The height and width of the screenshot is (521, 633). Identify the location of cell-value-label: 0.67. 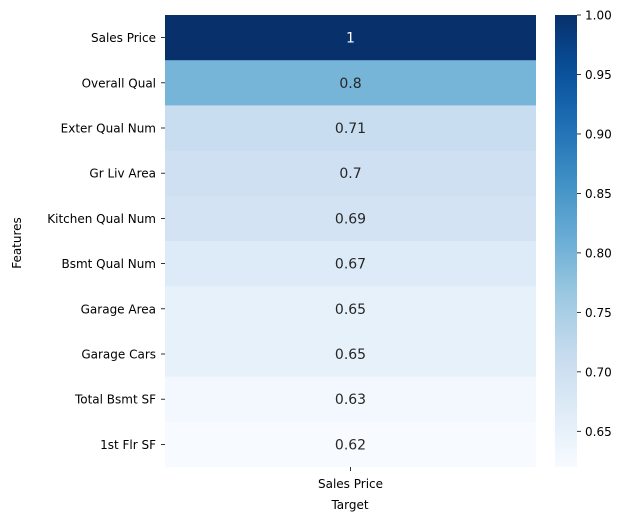
(350, 265).